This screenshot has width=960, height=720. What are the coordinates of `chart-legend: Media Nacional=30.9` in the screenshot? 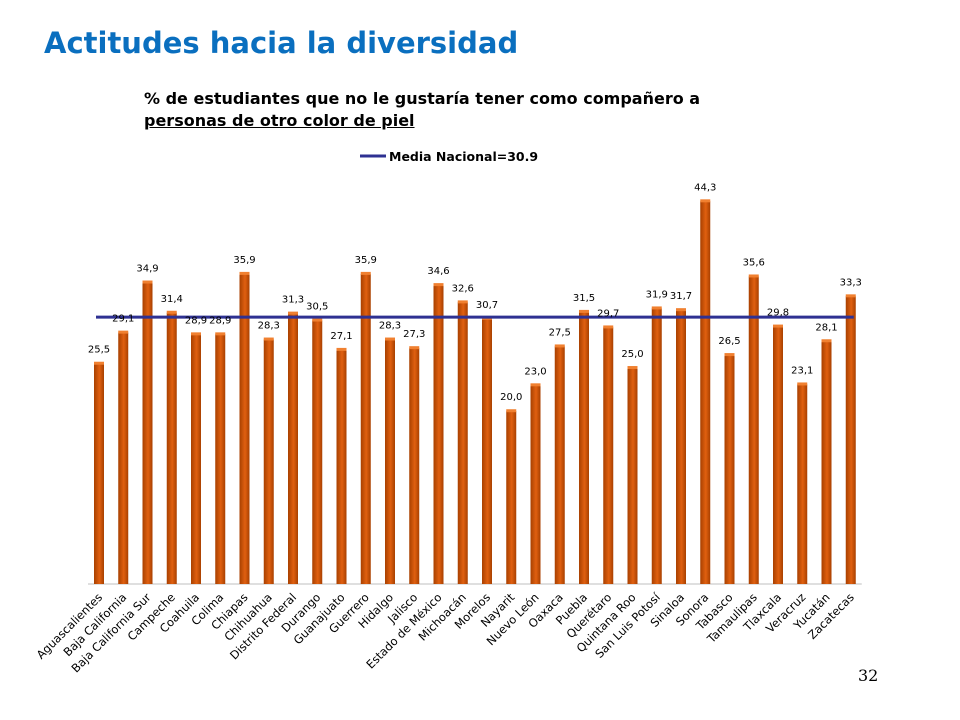 It's located at (449, 156).